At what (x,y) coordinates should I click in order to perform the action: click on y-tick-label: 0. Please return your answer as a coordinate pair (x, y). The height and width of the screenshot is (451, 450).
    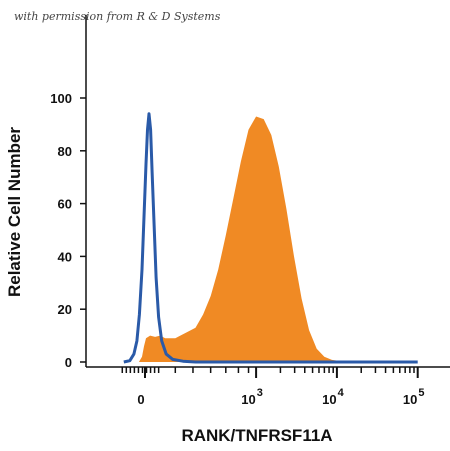
    Looking at the image, I should click on (68, 362).